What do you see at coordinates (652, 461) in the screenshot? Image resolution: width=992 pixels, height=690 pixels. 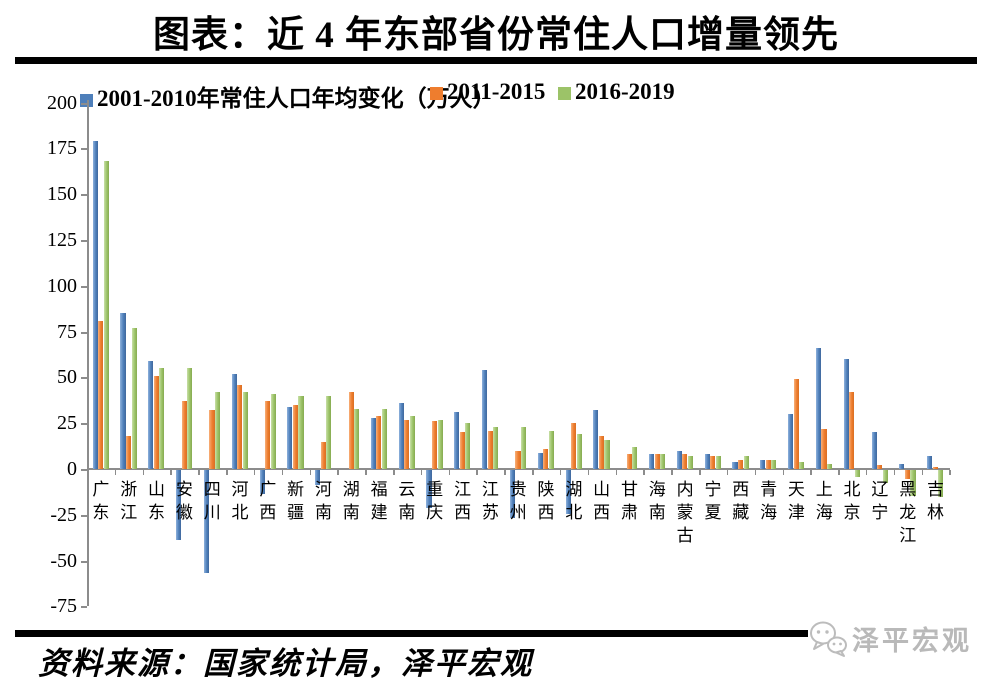 I see `bar-海南-1` at bounding box center [652, 461].